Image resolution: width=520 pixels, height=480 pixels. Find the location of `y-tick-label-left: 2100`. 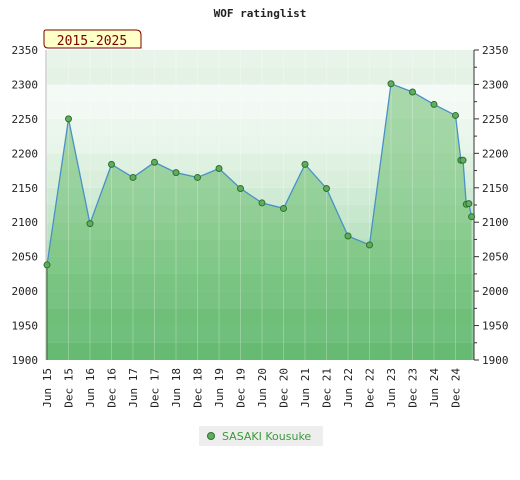

y-tick-label-left: 2100 is located at coordinates (25, 222).